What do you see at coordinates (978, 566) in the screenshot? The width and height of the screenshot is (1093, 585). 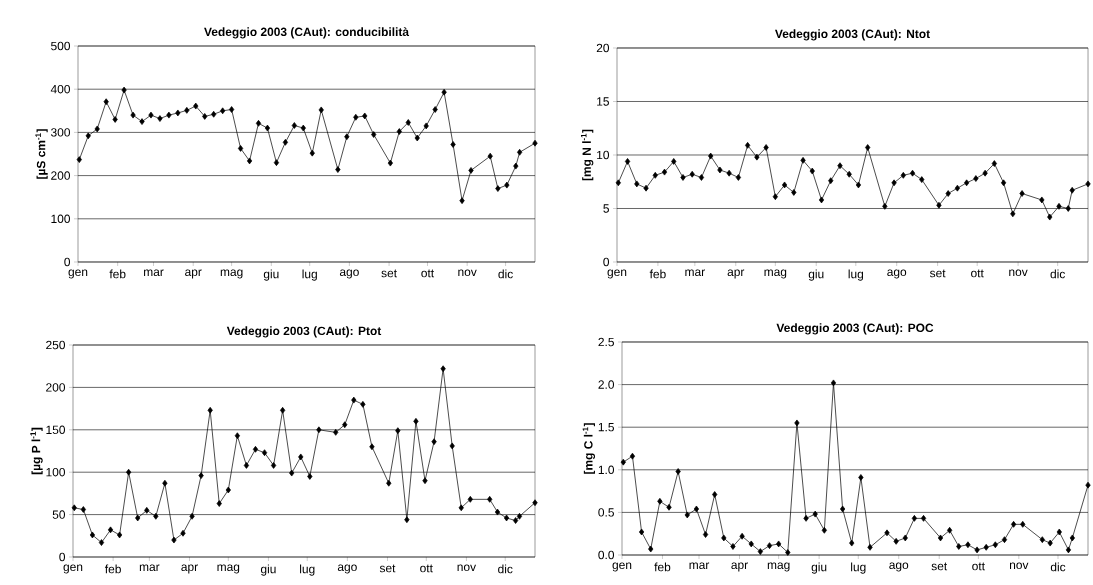 I see `x-tick-label: ott` at bounding box center [978, 566].